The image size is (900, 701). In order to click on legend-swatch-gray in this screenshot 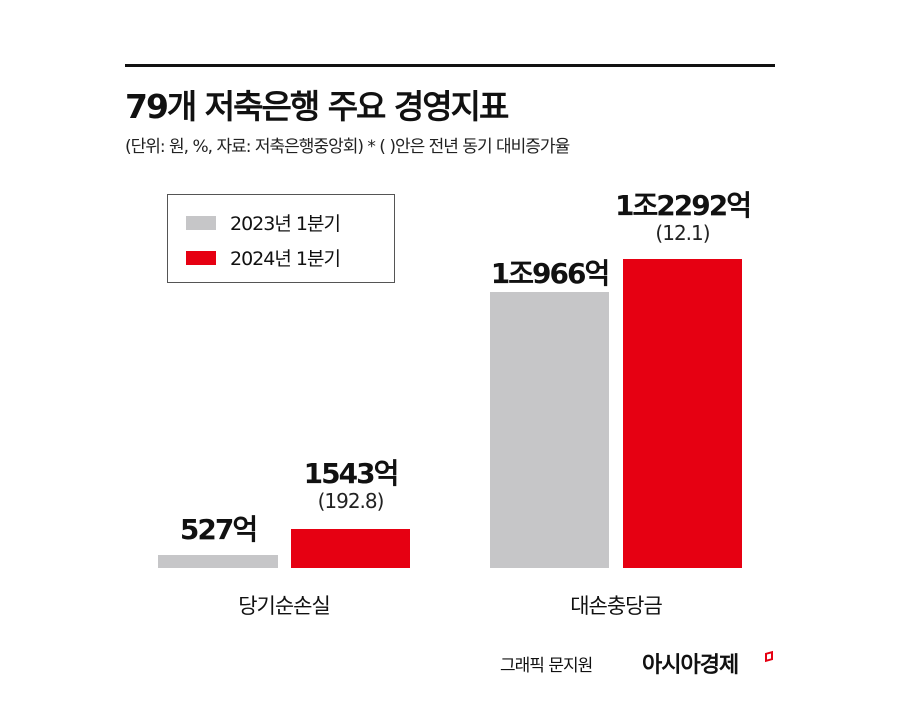, I will do `click(201, 222)`.